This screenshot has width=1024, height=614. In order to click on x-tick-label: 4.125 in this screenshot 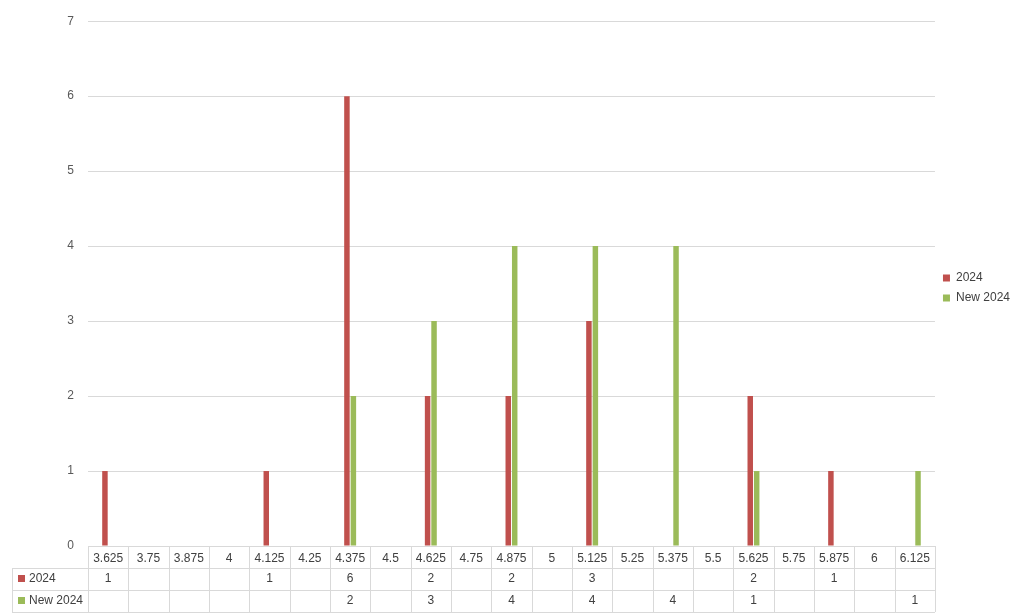, I will do `click(269, 557)`.